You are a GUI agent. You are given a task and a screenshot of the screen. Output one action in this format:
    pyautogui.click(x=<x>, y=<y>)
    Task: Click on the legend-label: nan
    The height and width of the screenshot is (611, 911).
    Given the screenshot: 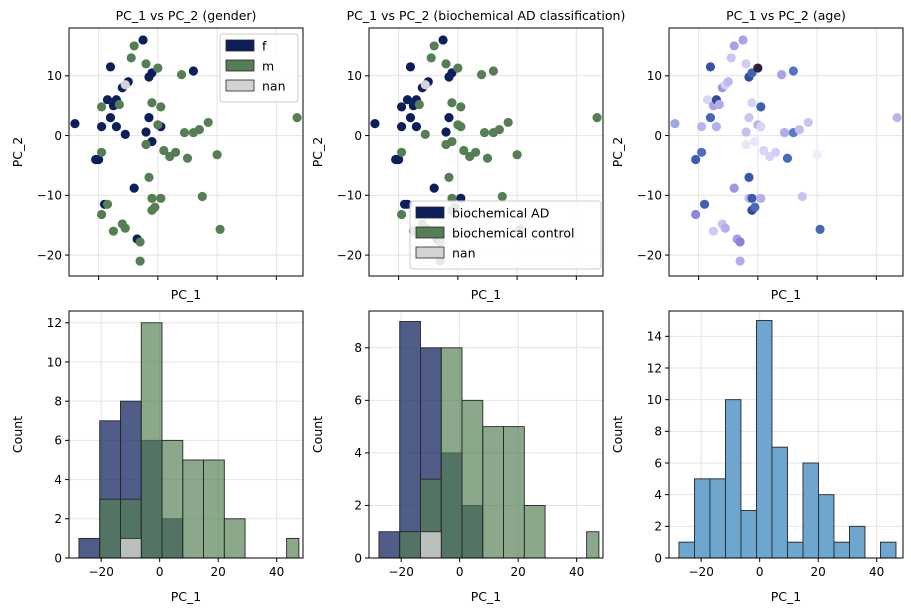 What is the action you would take?
    pyautogui.click(x=464, y=253)
    